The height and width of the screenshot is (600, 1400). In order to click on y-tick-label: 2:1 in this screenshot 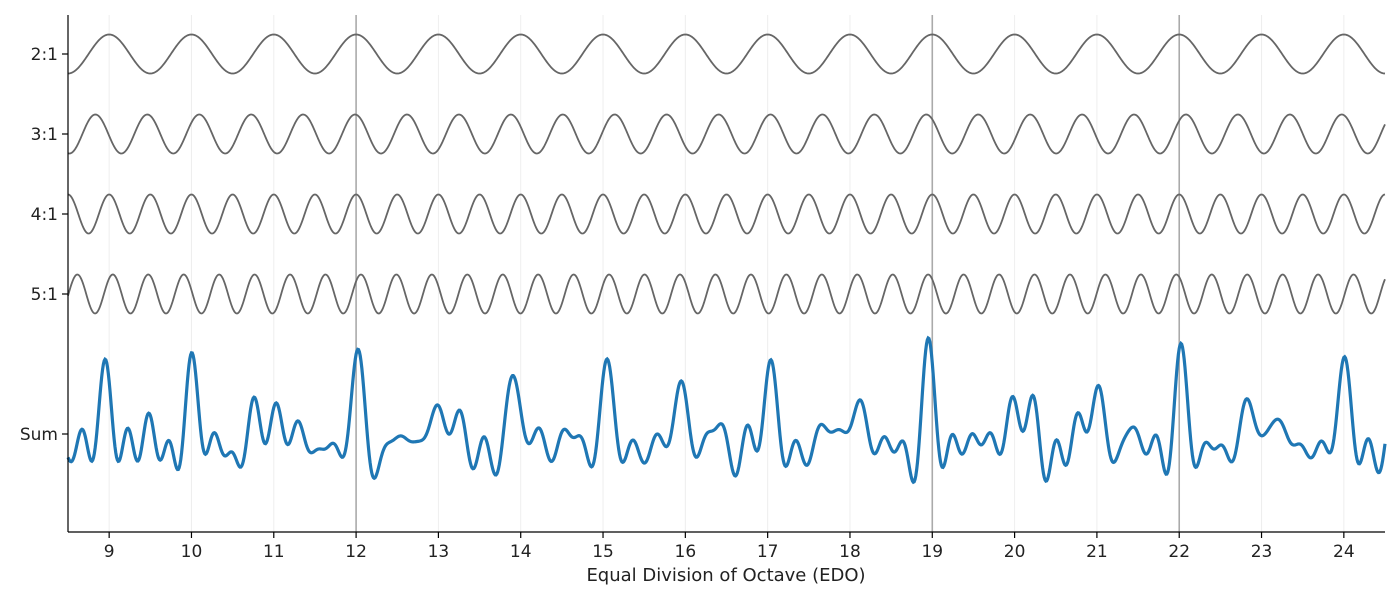, I will do `click(44, 55)`.